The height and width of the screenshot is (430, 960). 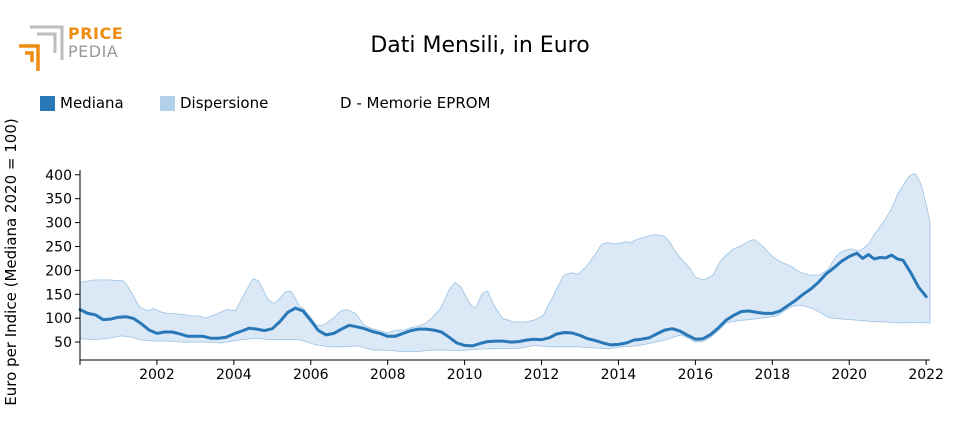 I want to click on logo-text-pedia: PEDIA, so click(x=93, y=51).